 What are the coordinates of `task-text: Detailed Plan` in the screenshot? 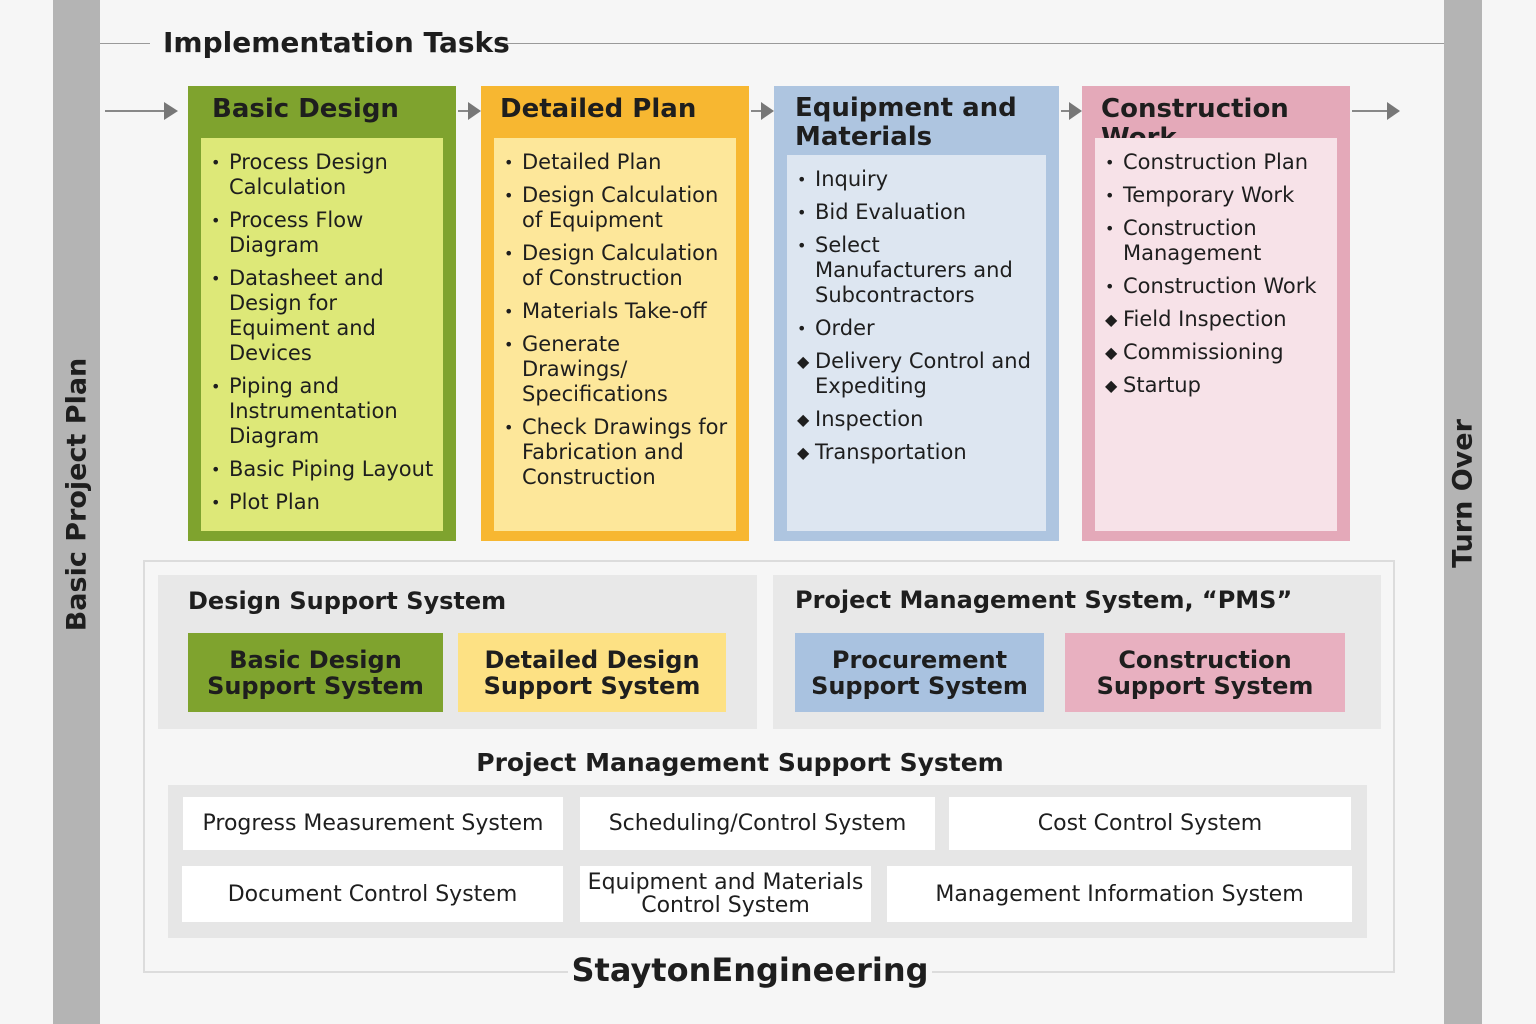 It's located at (592, 162).